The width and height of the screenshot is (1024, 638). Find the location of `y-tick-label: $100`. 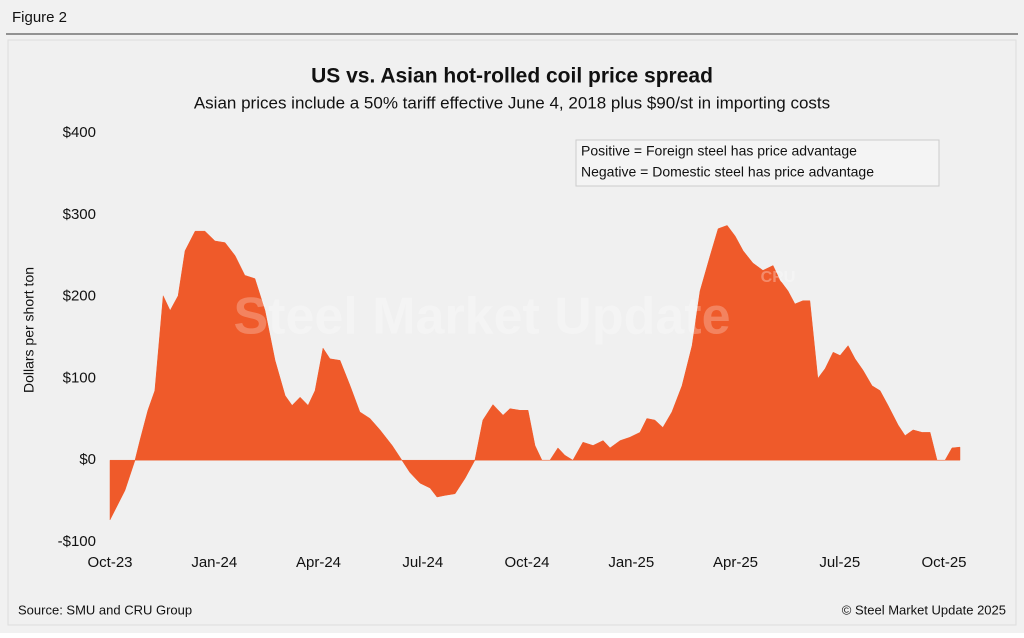

y-tick-label: $100 is located at coordinates (79, 377).